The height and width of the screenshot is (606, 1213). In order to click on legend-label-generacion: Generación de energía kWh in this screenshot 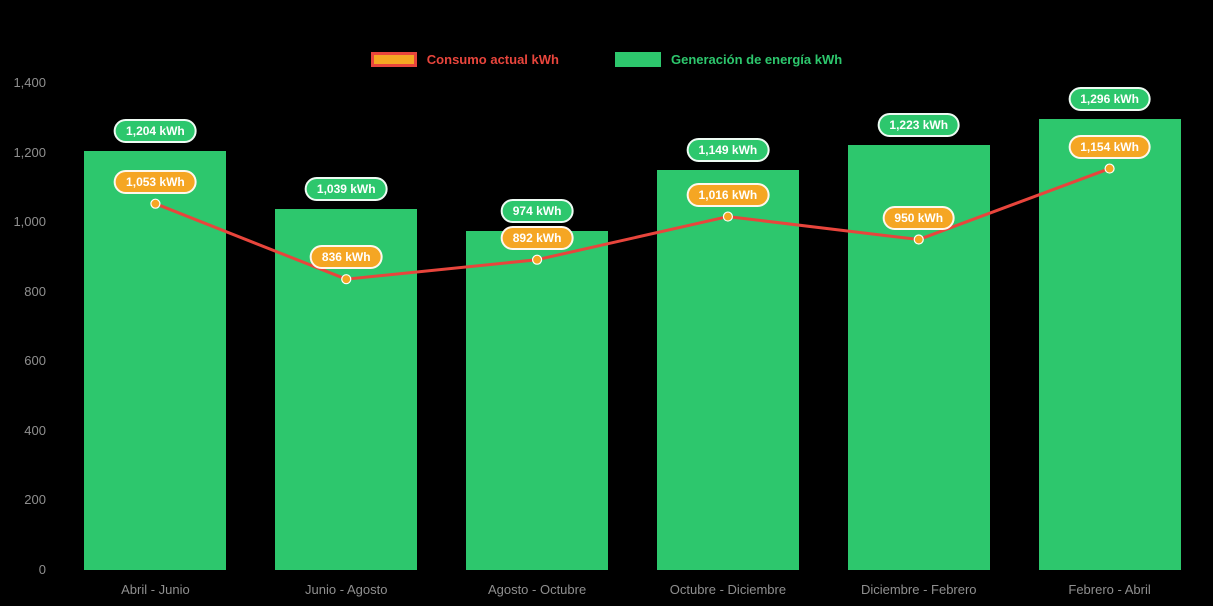, I will do `click(756, 59)`.